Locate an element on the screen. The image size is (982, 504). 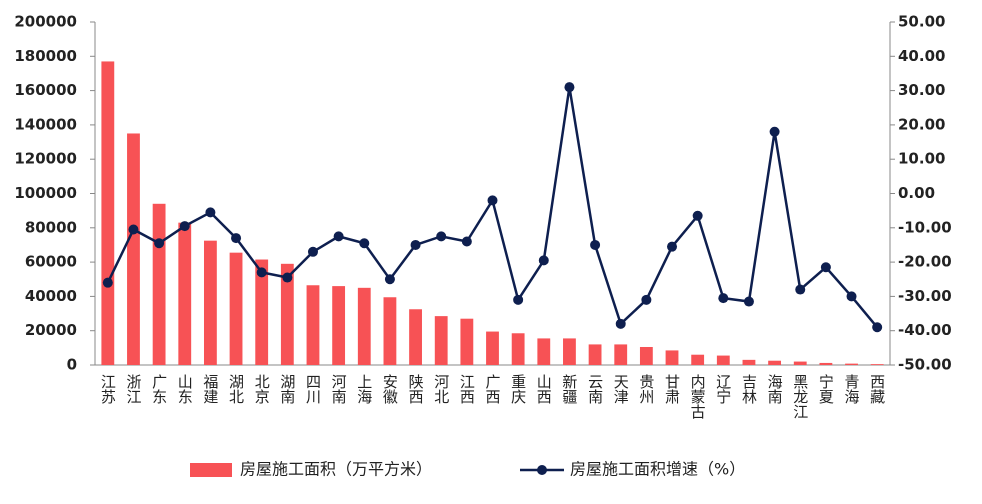
y-tick-label: 100000 is located at coordinates (45, 193).